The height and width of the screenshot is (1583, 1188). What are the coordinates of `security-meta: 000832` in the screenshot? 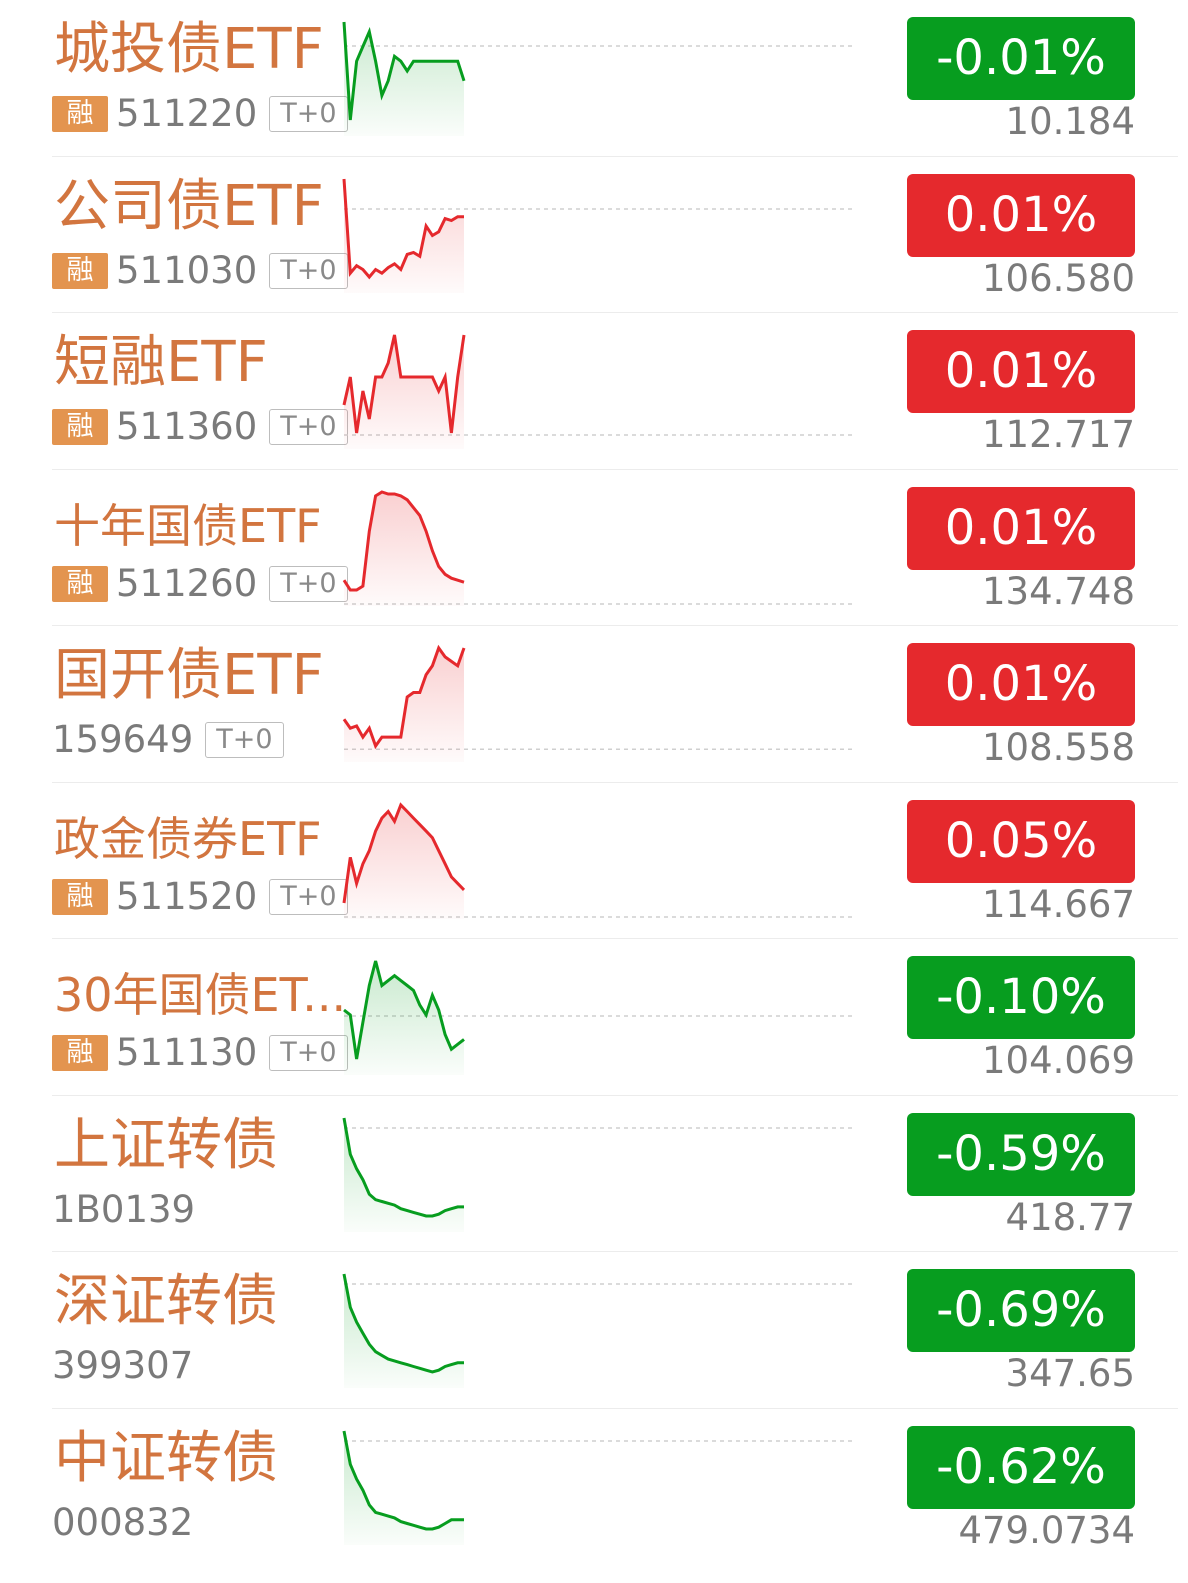 It's located at (123, 1522).